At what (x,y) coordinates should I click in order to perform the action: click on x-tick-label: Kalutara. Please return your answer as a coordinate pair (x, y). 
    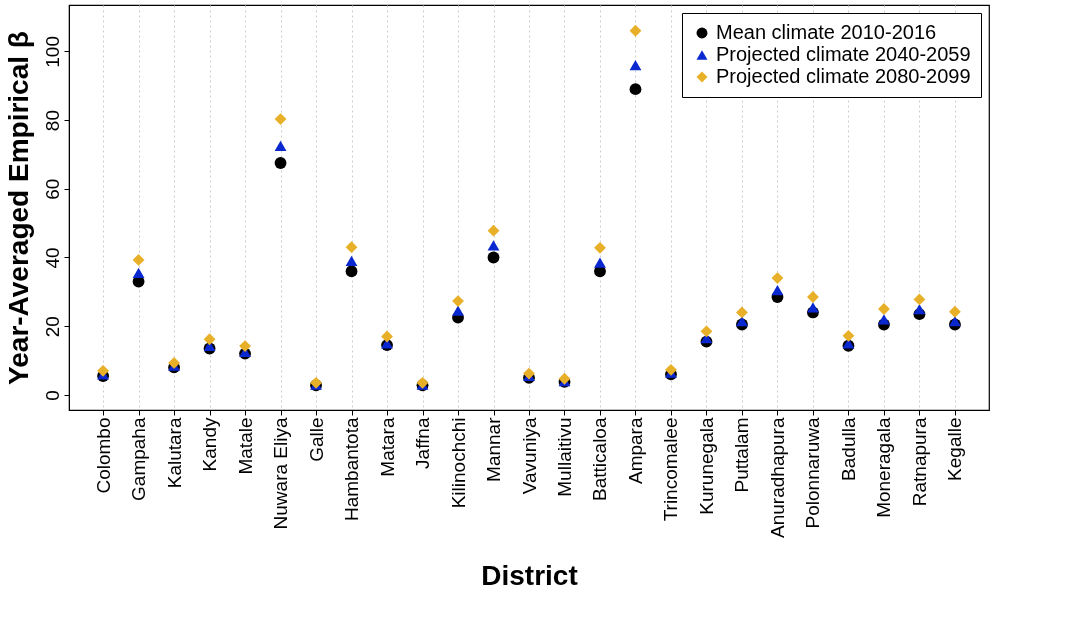
    Looking at the image, I should click on (174, 453).